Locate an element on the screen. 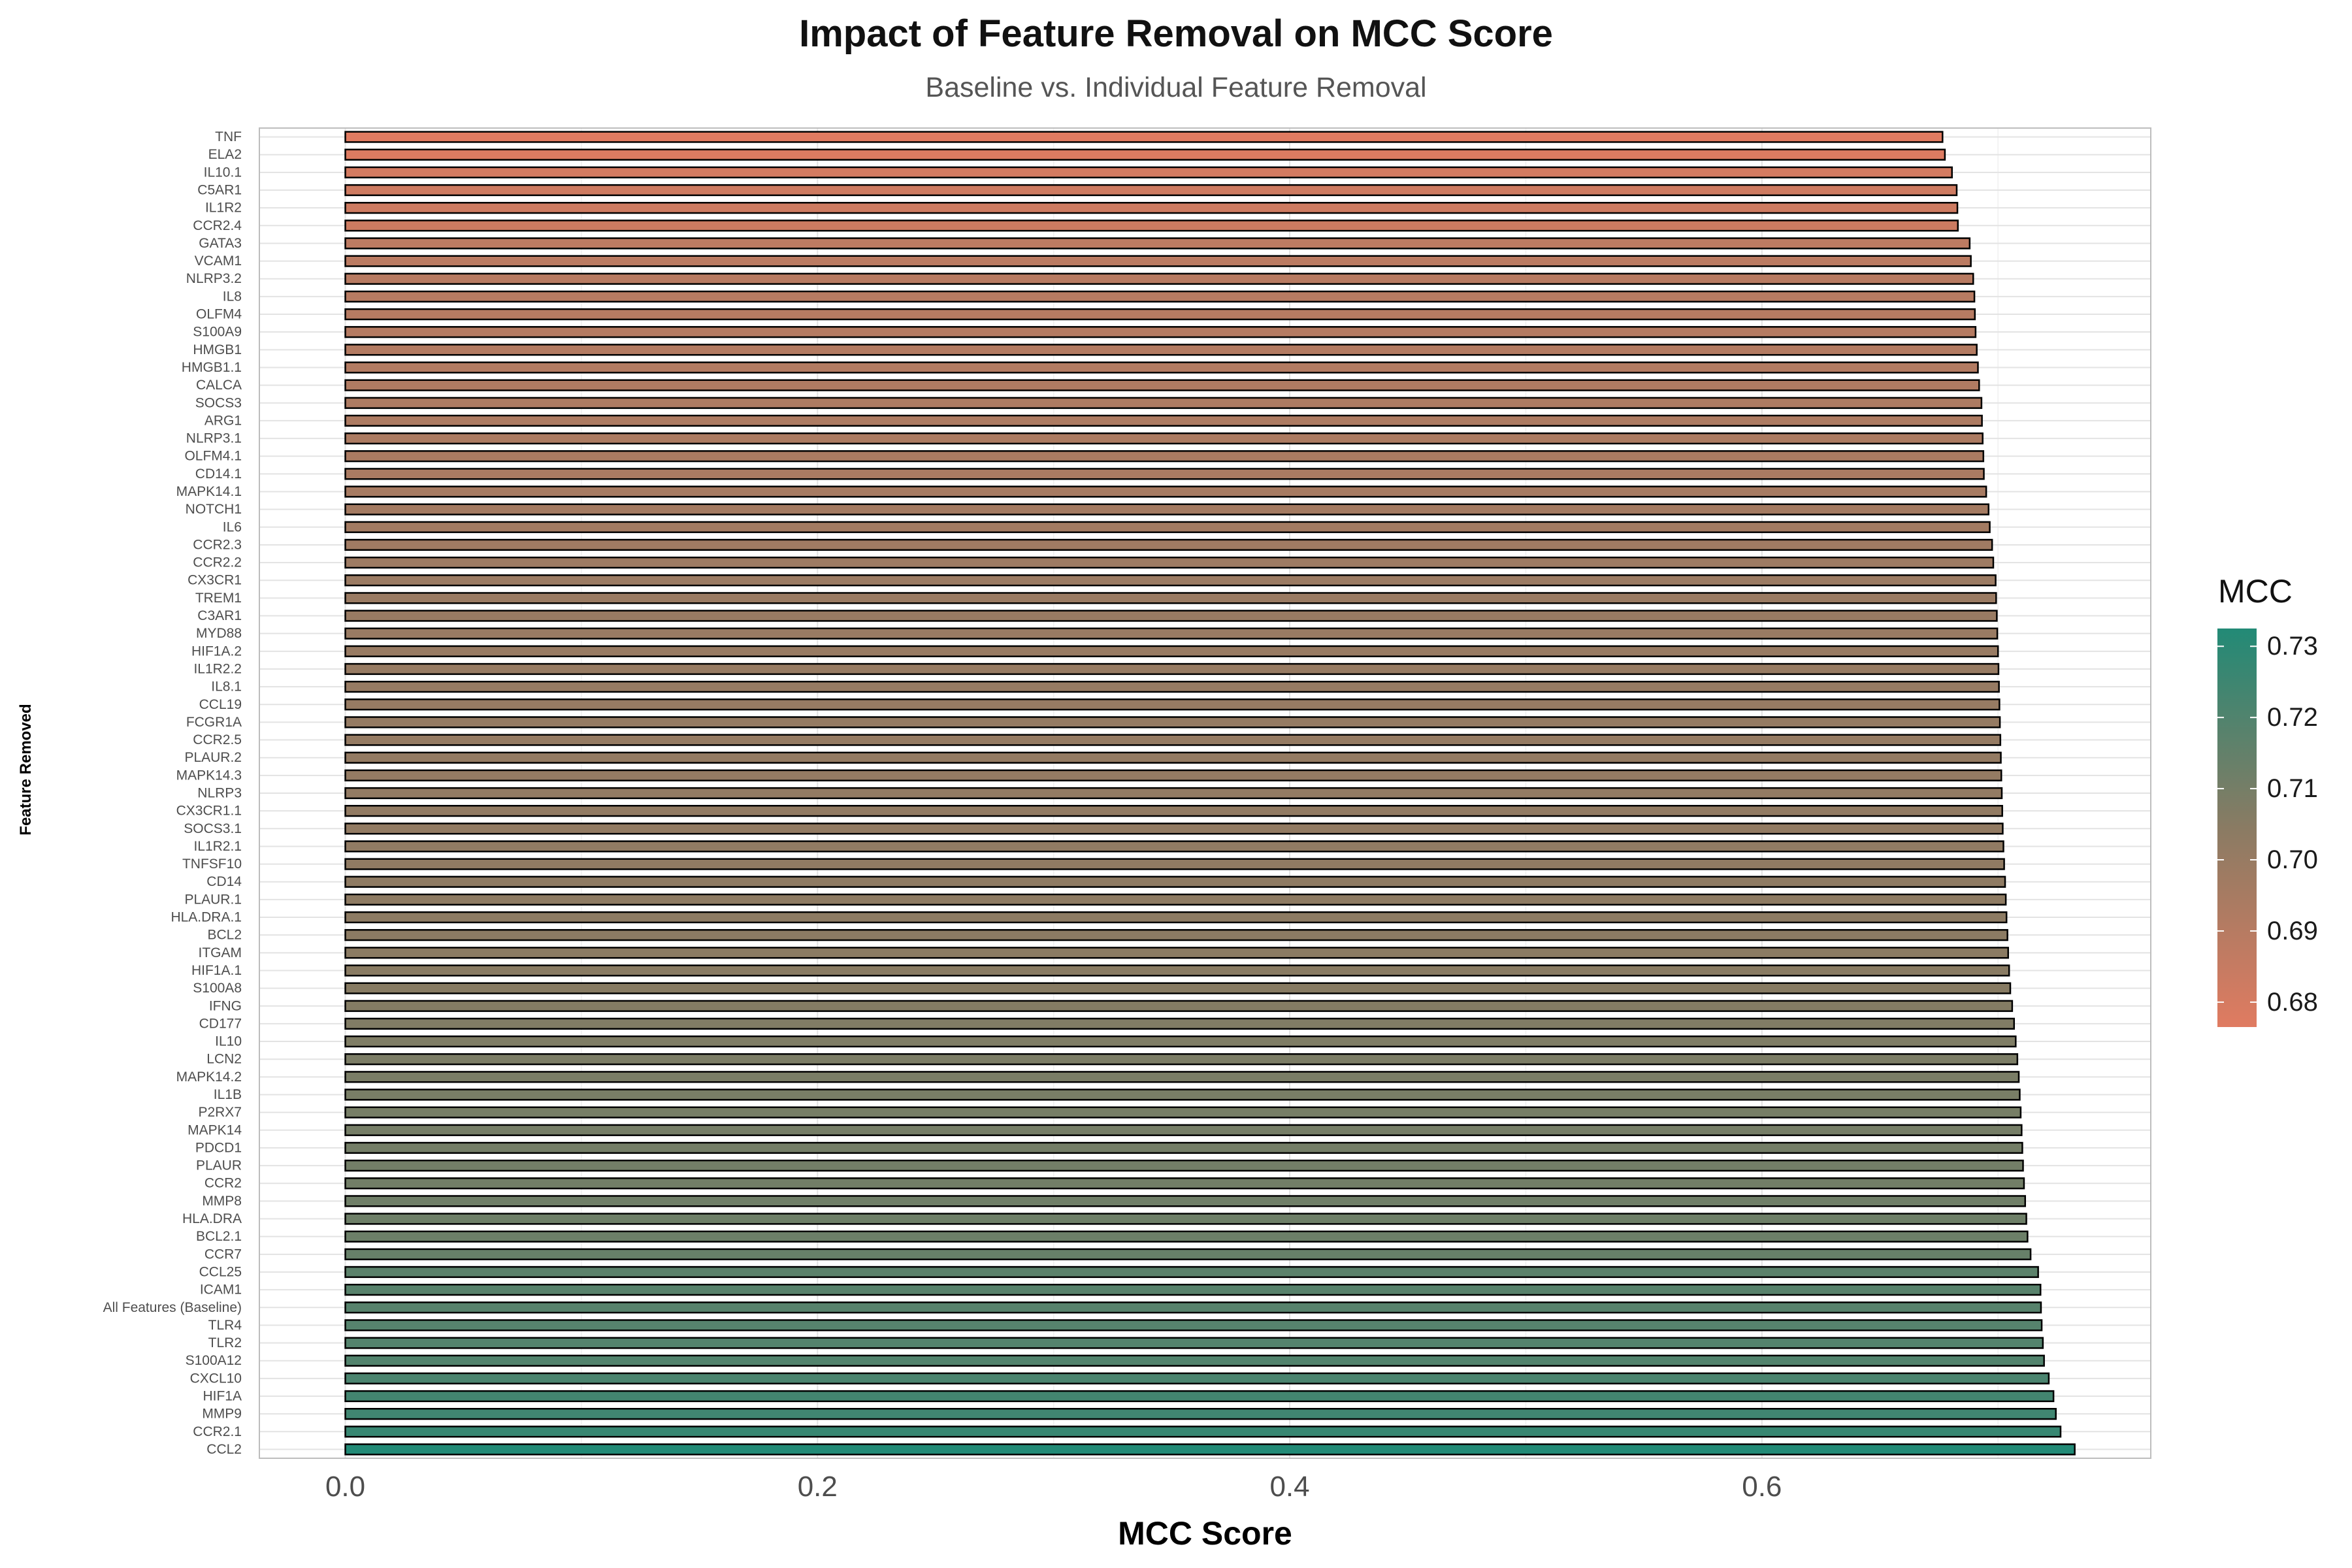 Image resolution: width=2352 pixels, height=1568 pixels. category-label: CALCA is located at coordinates (219, 385).